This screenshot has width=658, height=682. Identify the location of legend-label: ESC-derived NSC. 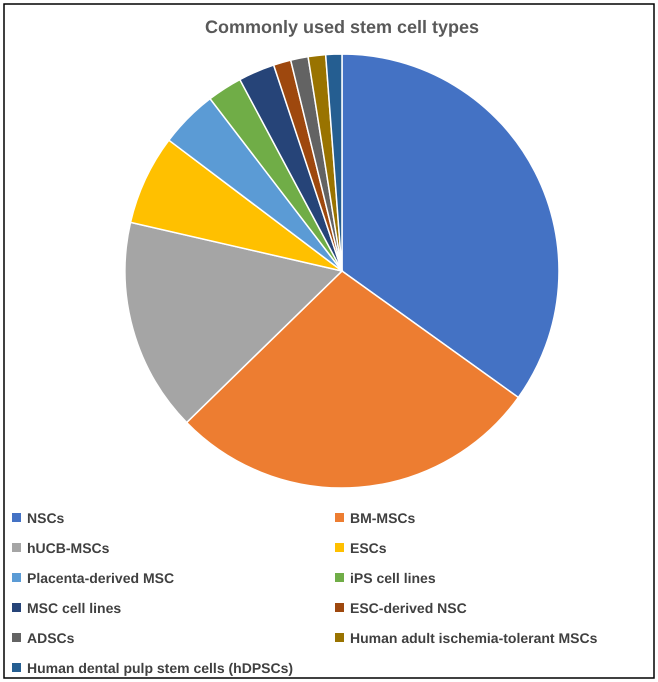
(408, 608).